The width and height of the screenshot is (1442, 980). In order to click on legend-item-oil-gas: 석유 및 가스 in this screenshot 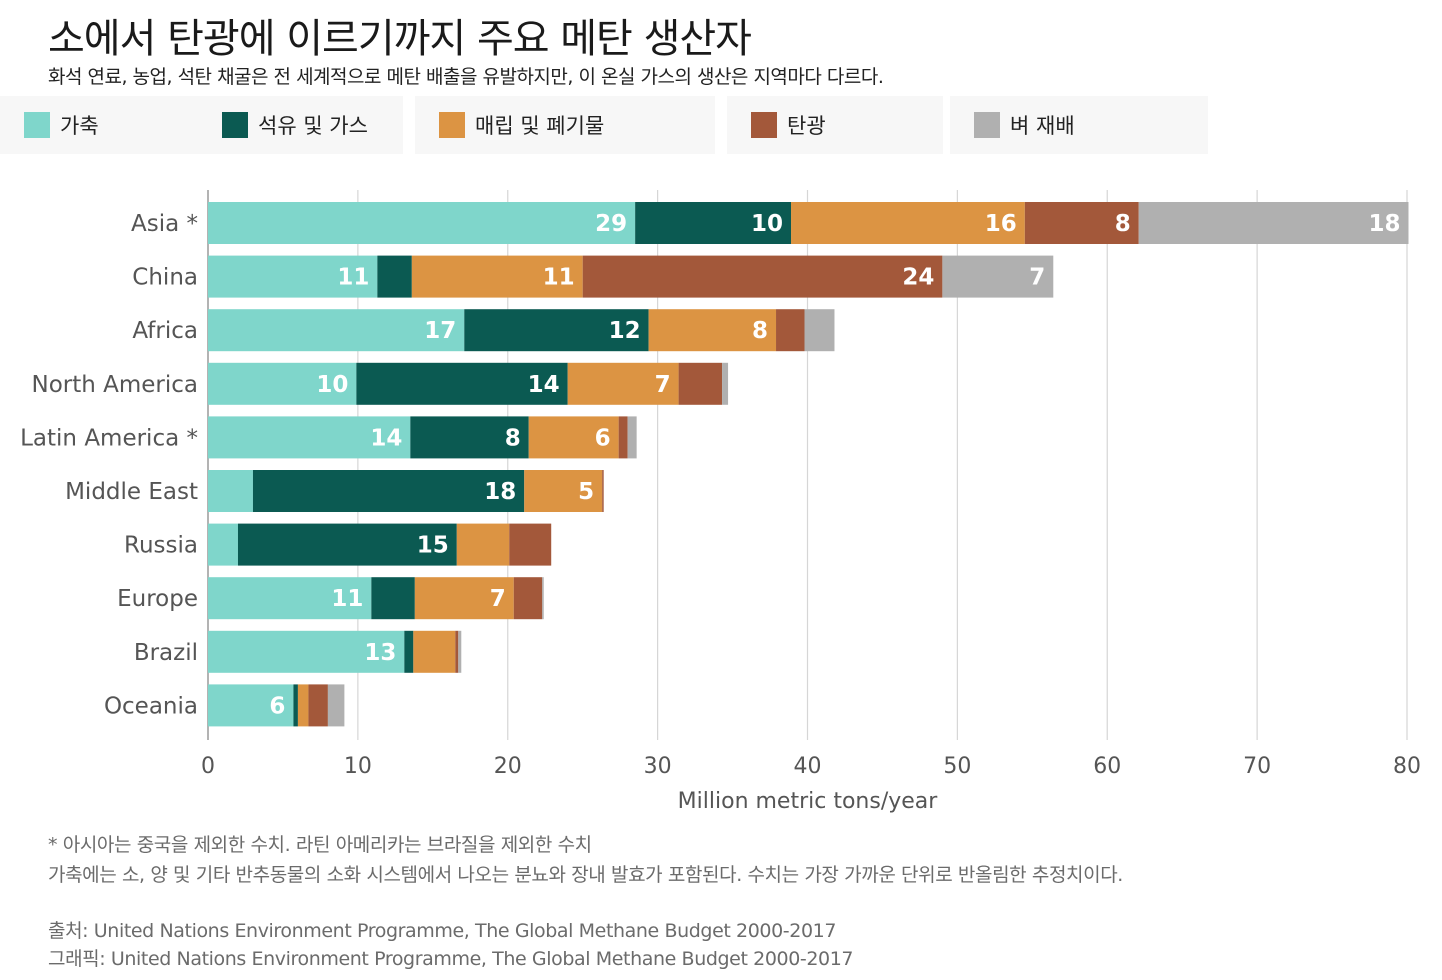, I will do `click(300, 125)`.